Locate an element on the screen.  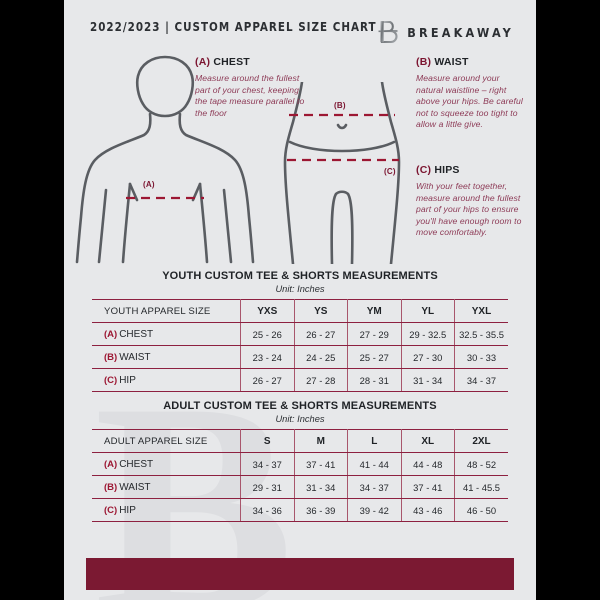
youth-cell-0-1: 26 - 27 is located at coordinates (320, 334).